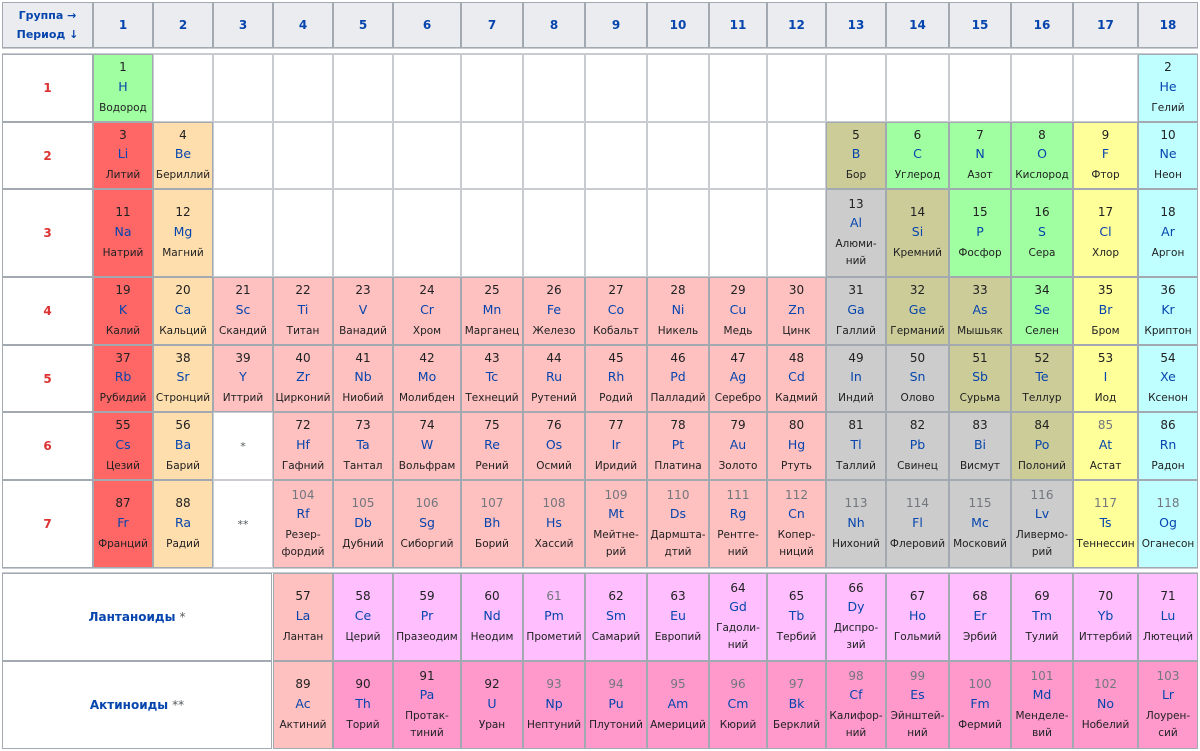  I want to click on period-label-6: 6, so click(47, 446).